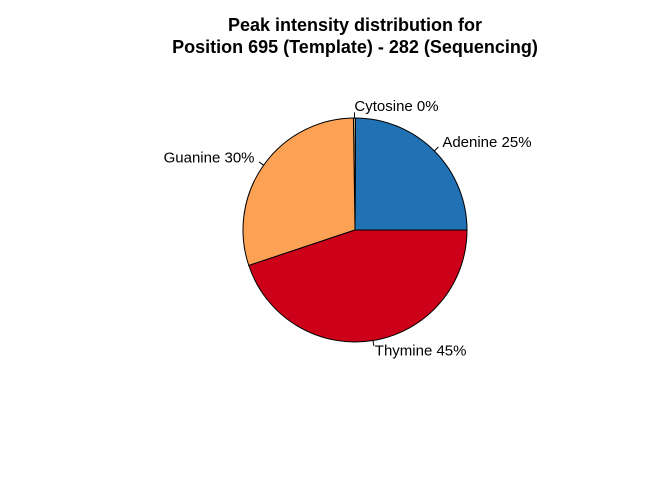  Describe the element at coordinates (209, 158) in the screenshot. I see `pie-label-guanine: Guanine 30%` at that location.